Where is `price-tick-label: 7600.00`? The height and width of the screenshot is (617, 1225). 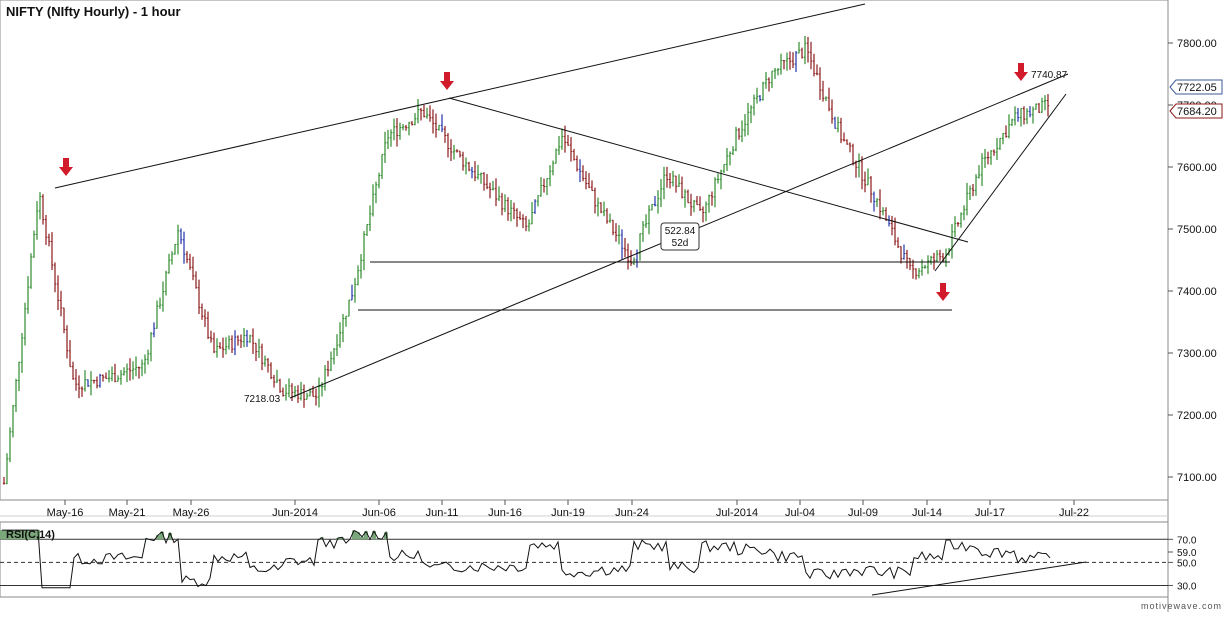
price-tick-label: 7600.00 is located at coordinates (1197, 168).